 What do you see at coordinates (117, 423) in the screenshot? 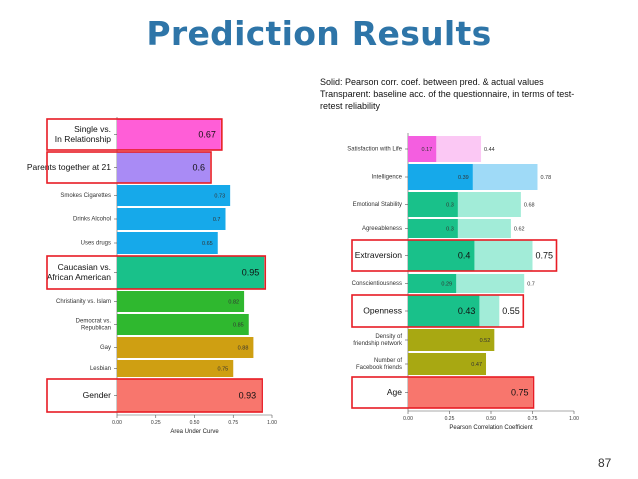
I see `auc-tick-label: 0.00` at bounding box center [117, 423].